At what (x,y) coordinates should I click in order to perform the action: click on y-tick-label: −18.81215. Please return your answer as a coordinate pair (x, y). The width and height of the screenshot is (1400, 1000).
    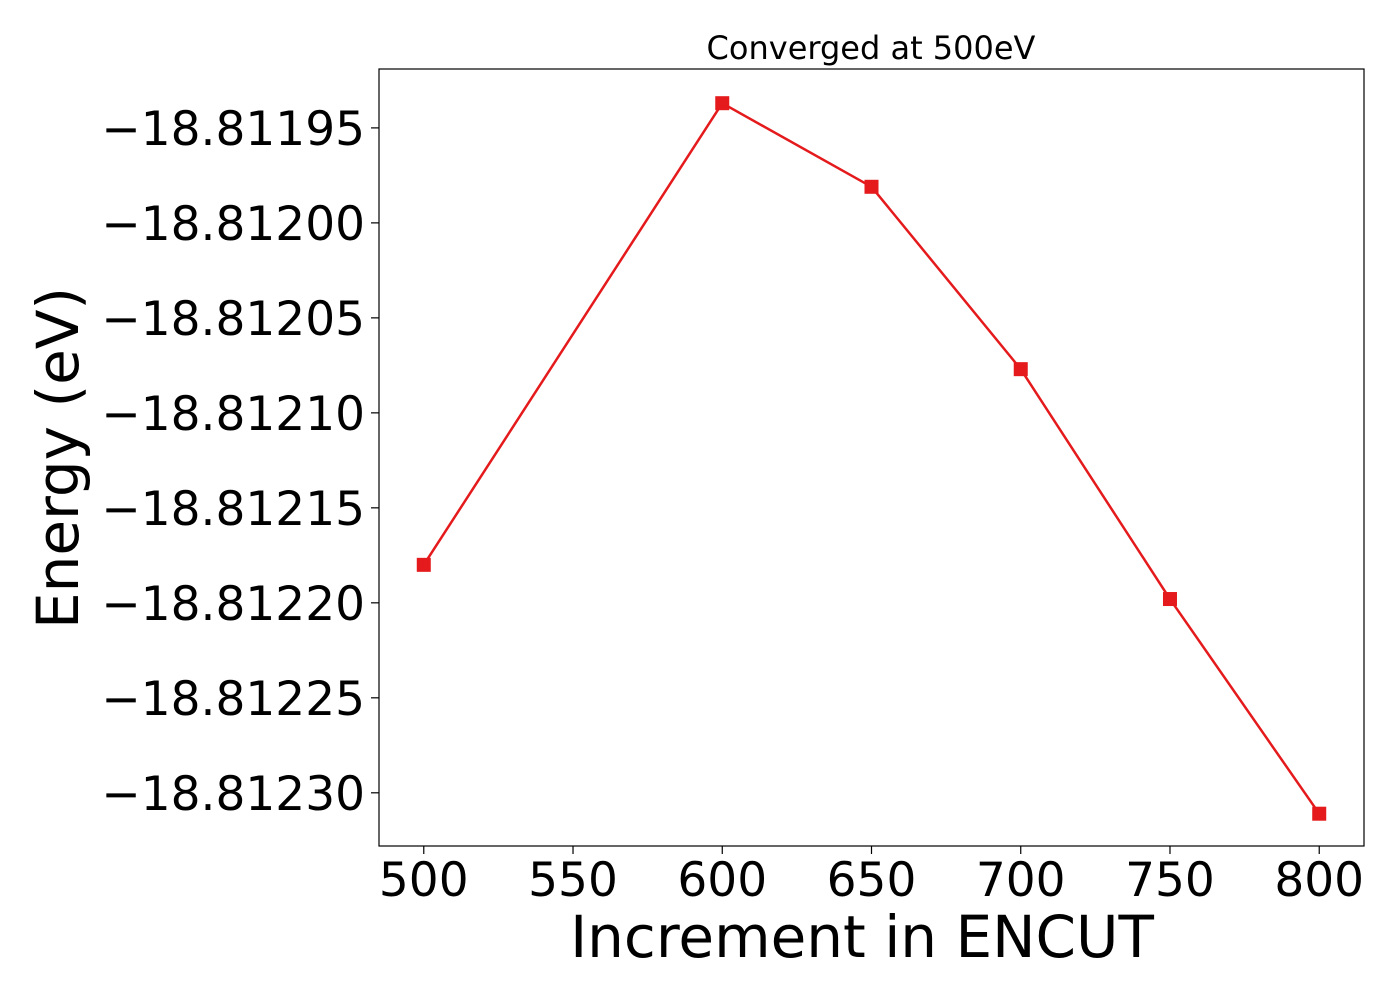
    Looking at the image, I should click on (233, 509).